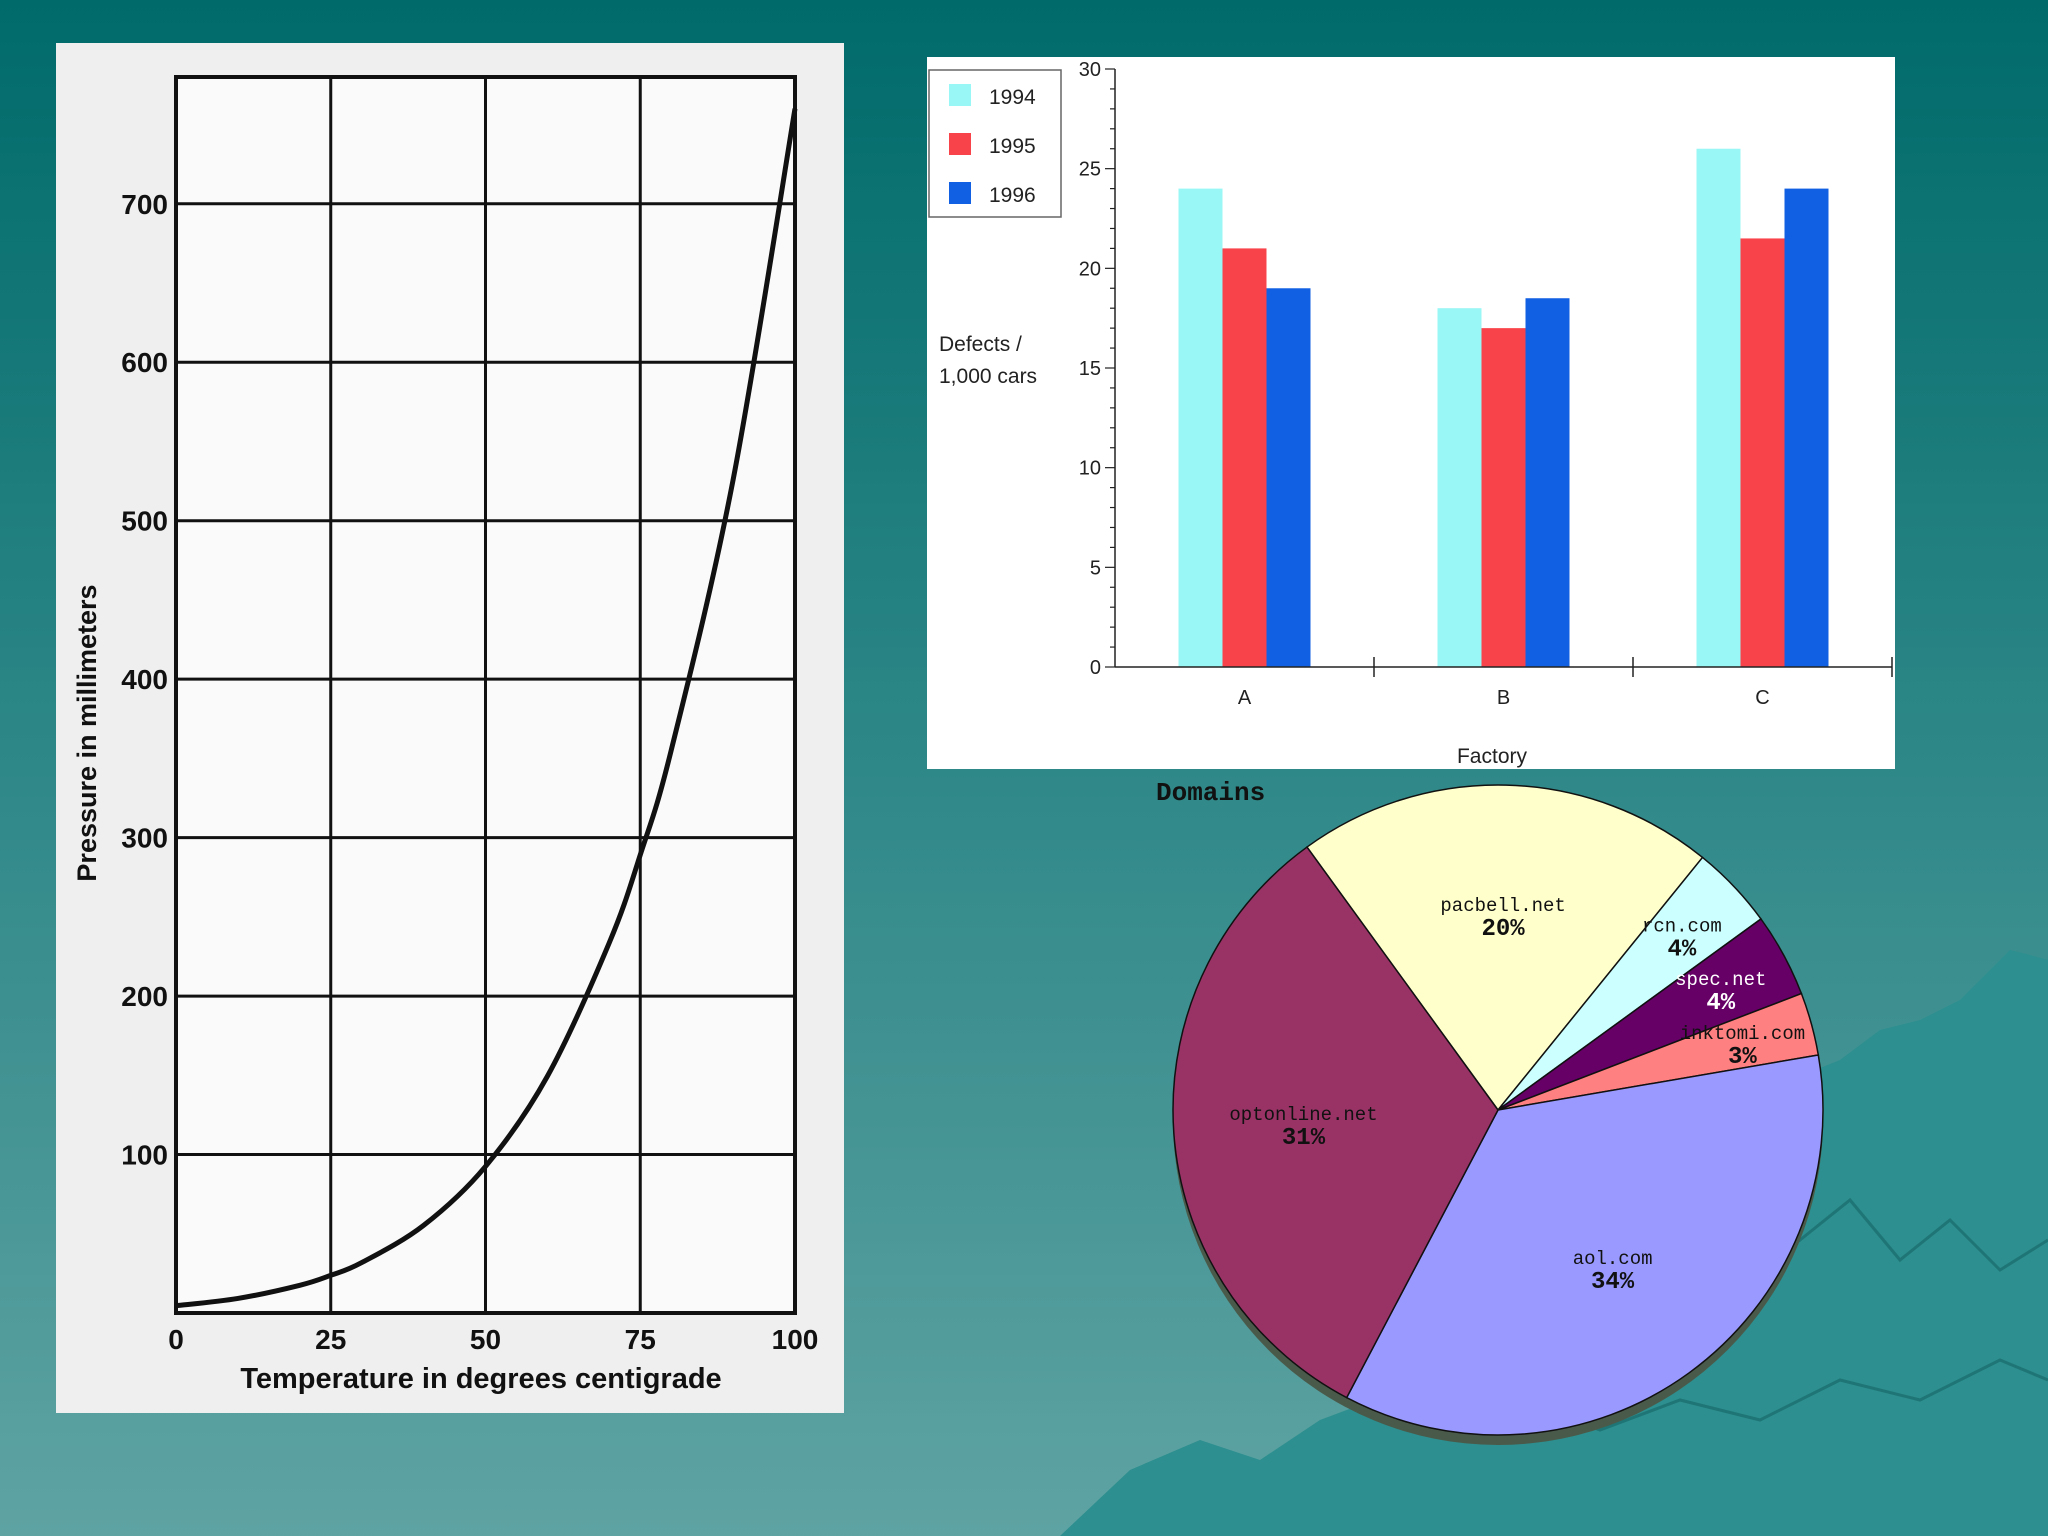  I want to click on slice-percent-pacbell.net: 20%, so click(1503, 929).